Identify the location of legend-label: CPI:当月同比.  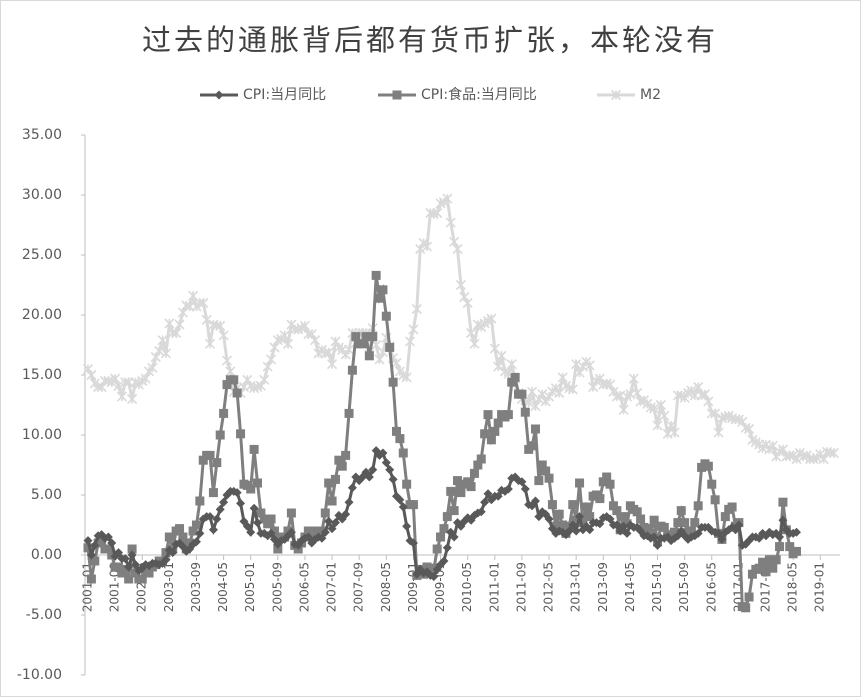
(284, 95).